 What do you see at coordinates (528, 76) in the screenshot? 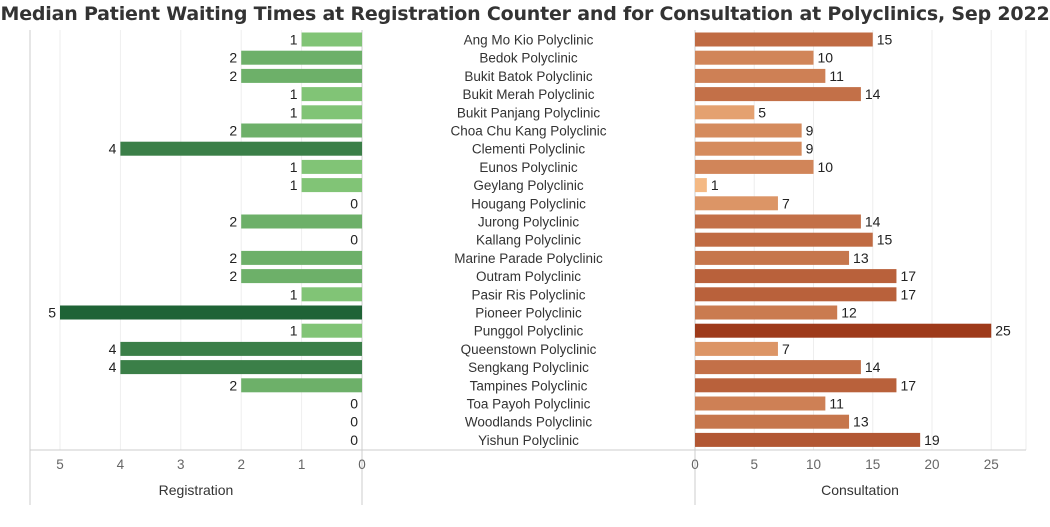
I see `category-label: Bukit Batok Polyclinic` at bounding box center [528, 76].